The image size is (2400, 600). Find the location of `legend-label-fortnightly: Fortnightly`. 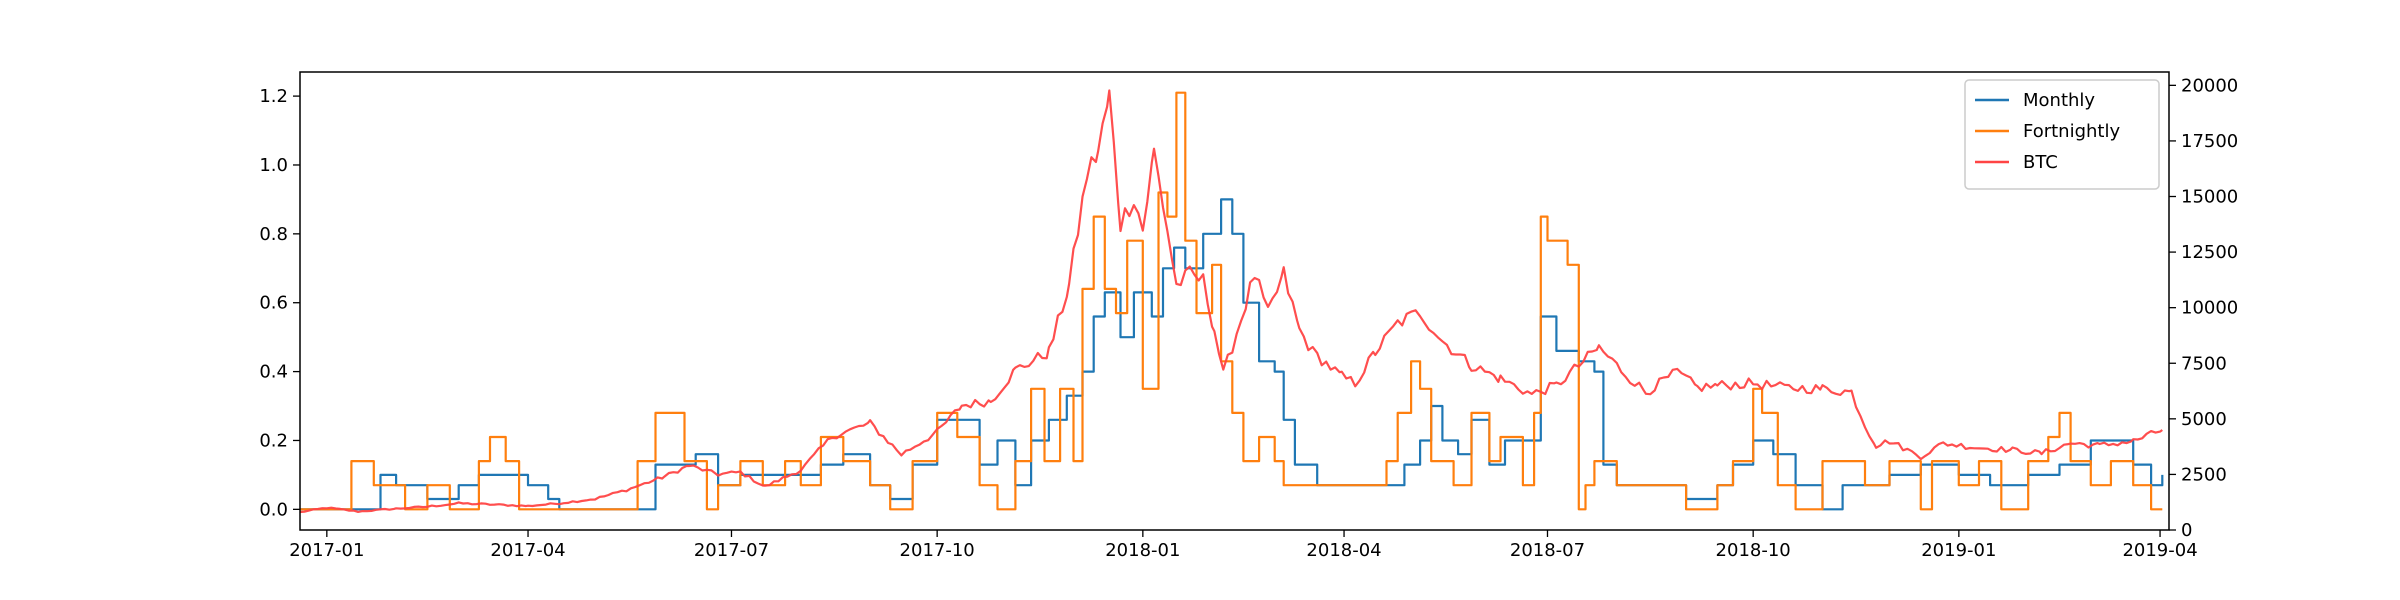

legend-label-fortnightly: Fortnightly is located at coordinates (2071, 131).